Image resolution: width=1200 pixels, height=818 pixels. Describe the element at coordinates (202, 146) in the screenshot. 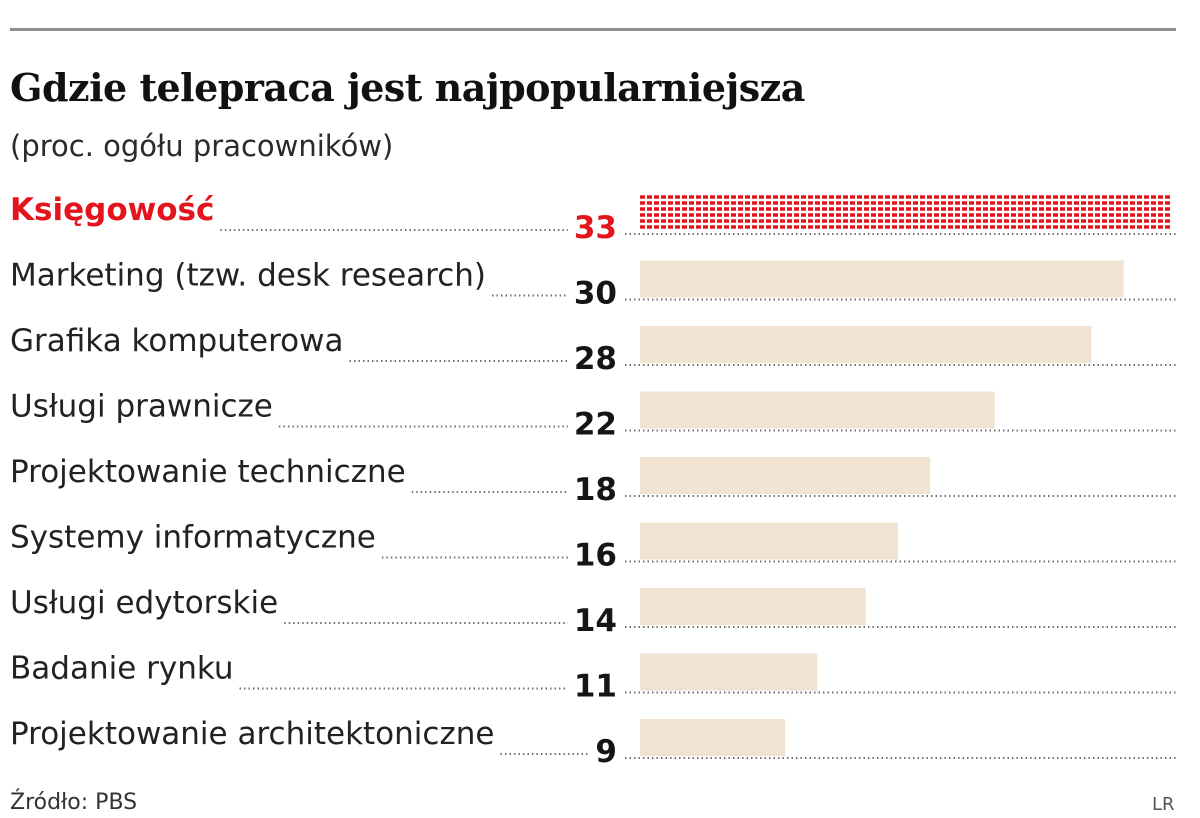

I see `chart-subtitle: (proc. ogółu pracowników)` at that location.